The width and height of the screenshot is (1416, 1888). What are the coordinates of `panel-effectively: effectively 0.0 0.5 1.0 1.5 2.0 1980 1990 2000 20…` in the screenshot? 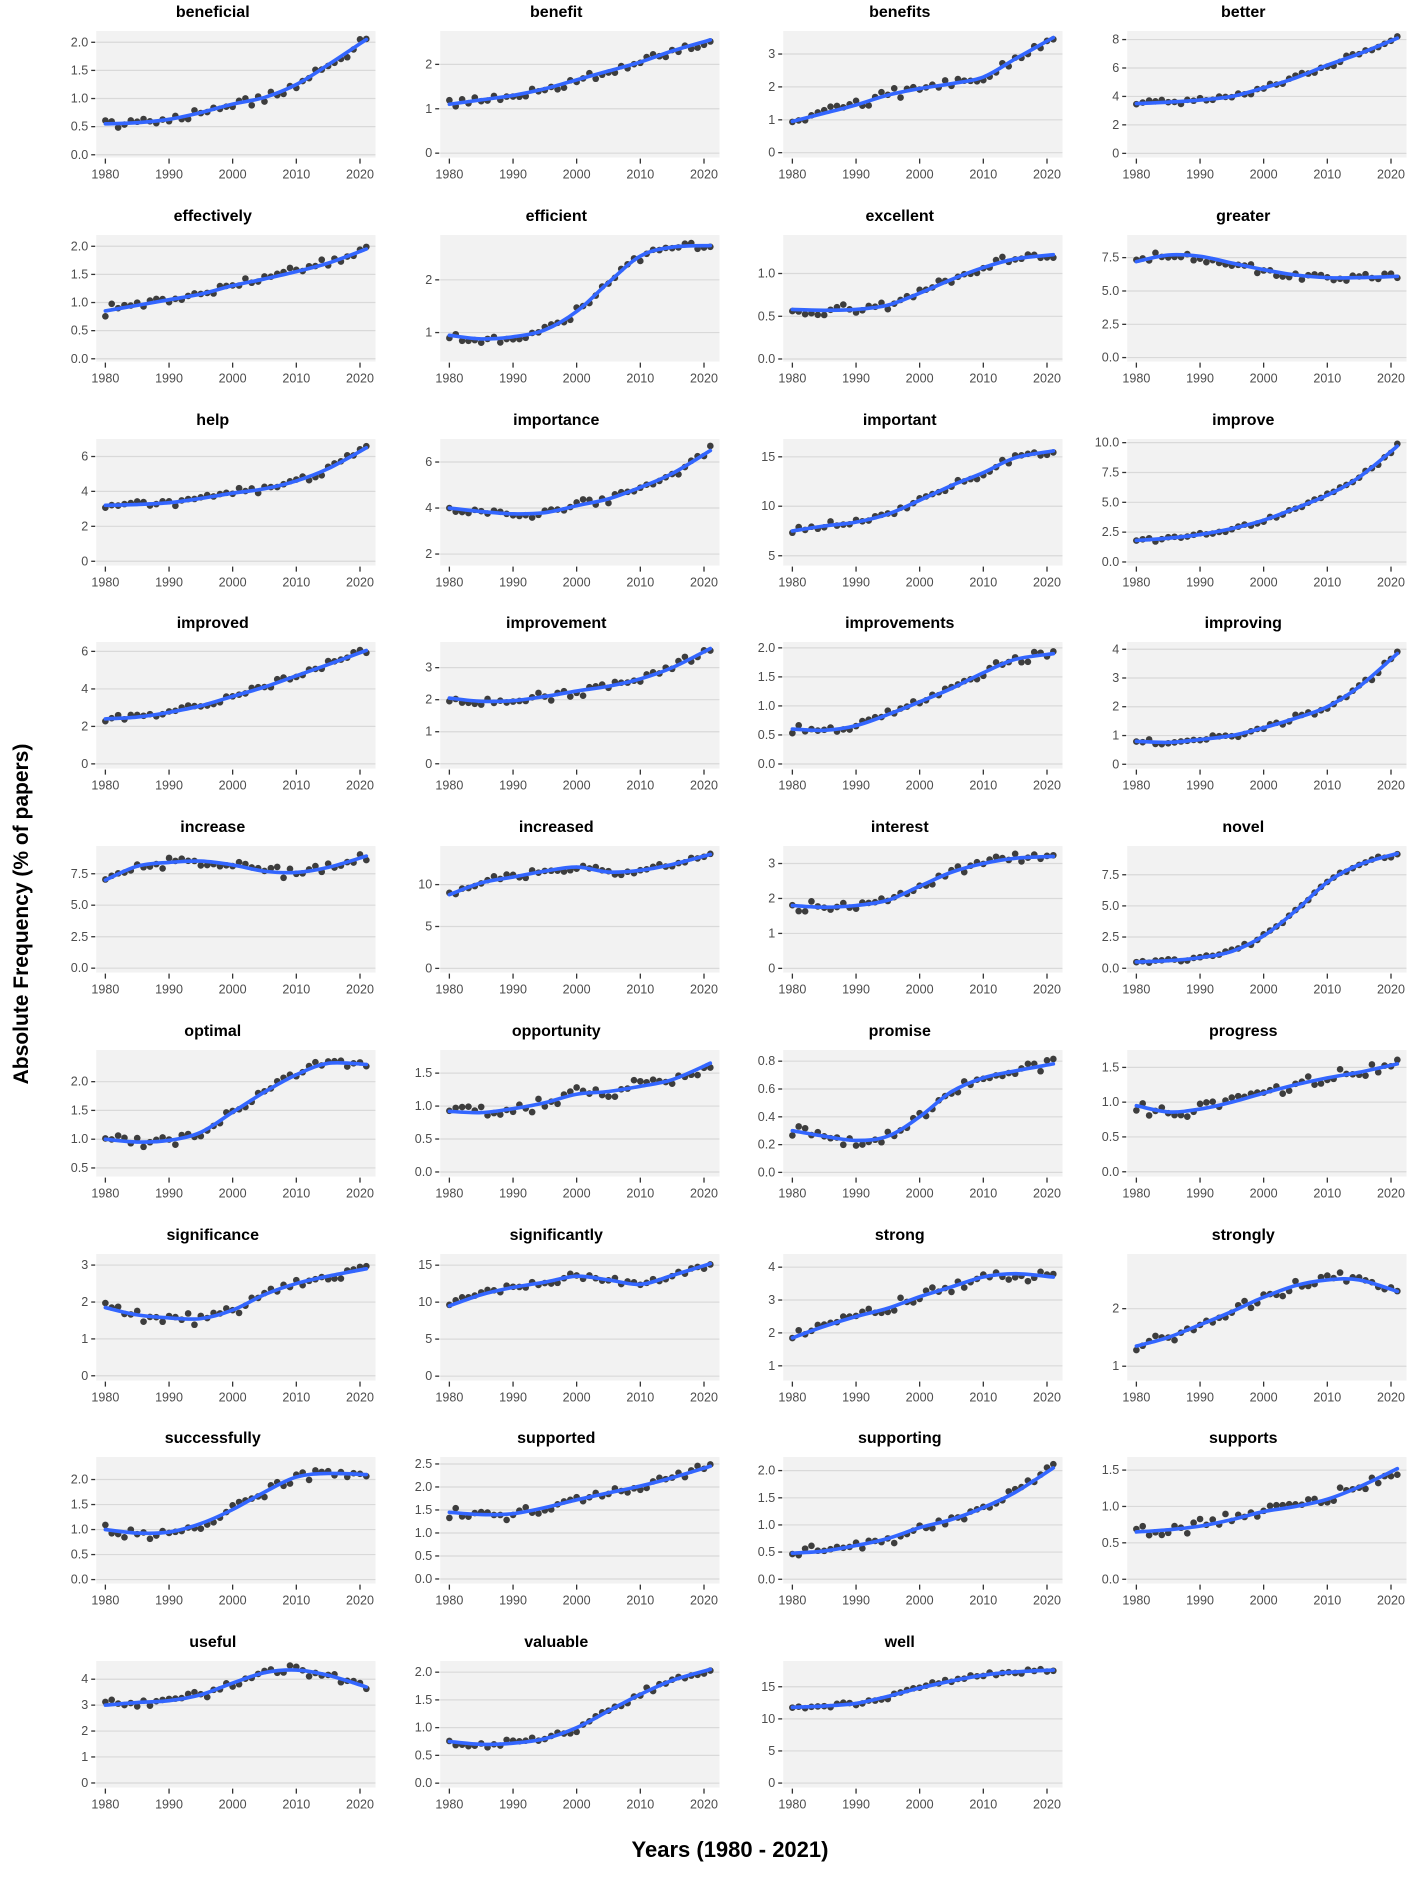 It's located at (213, 303).